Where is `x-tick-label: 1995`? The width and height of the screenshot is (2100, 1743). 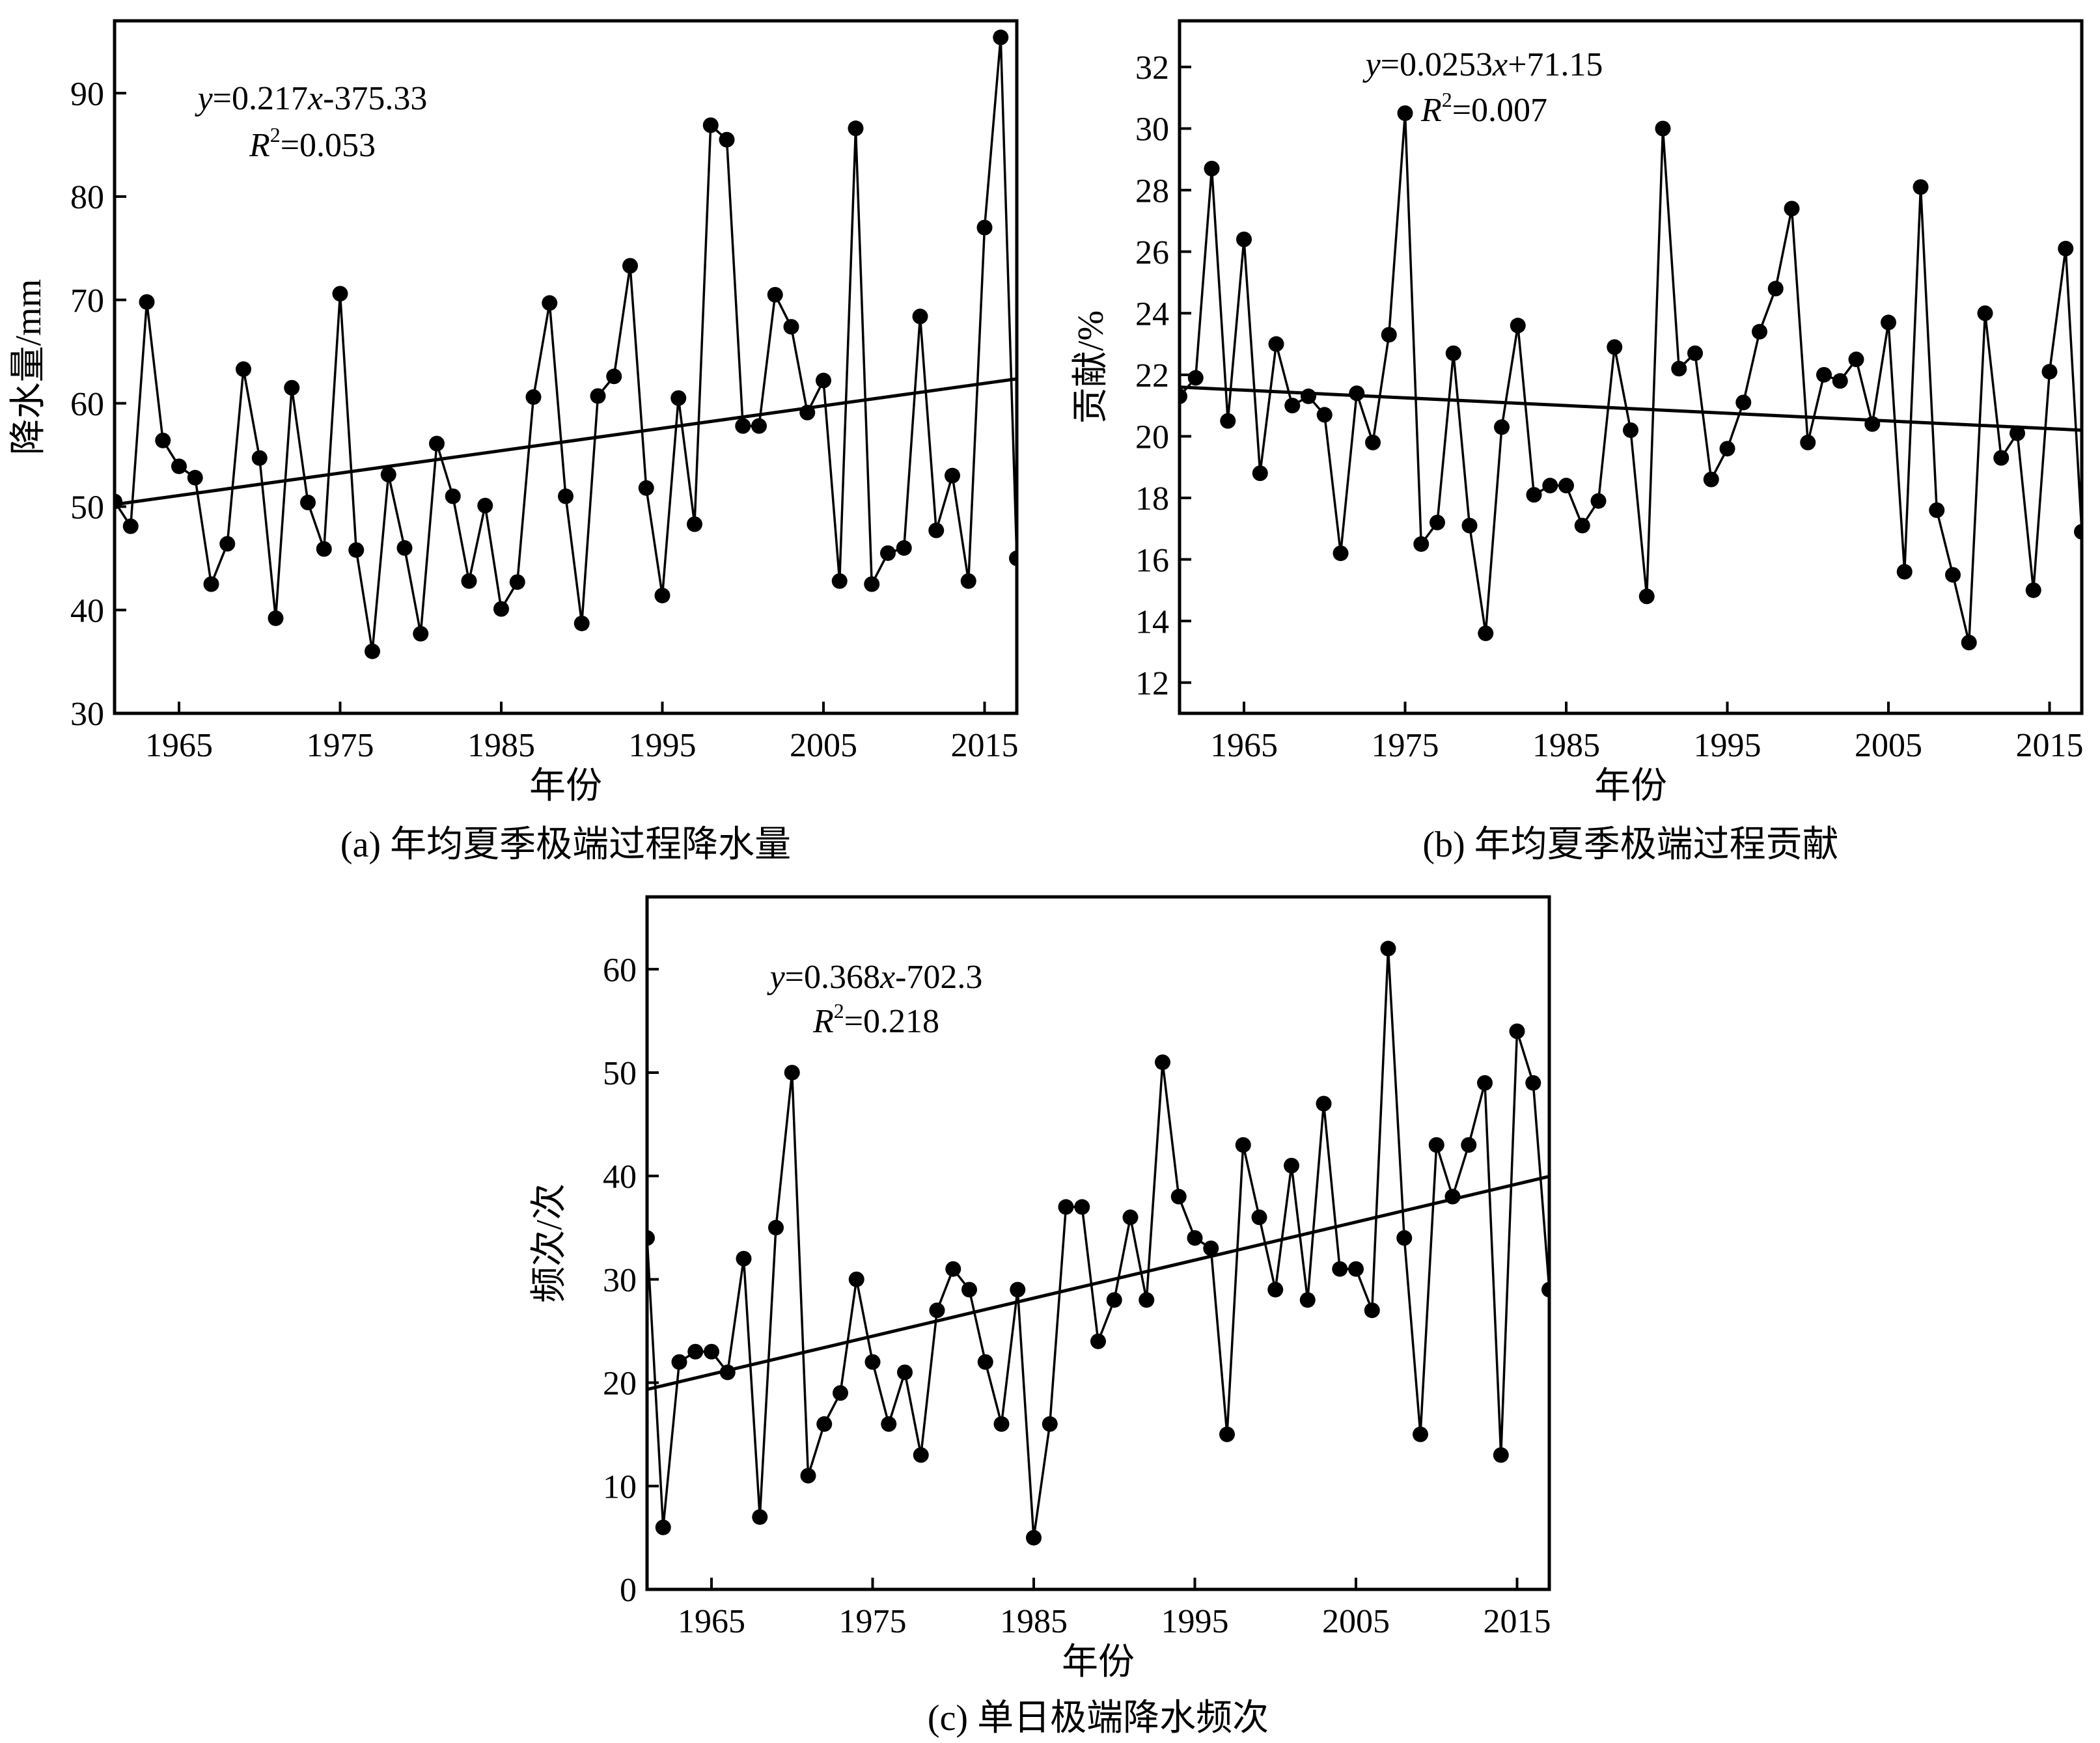
x-tick-label: 1995 is located at coordinates (1195, 1621).